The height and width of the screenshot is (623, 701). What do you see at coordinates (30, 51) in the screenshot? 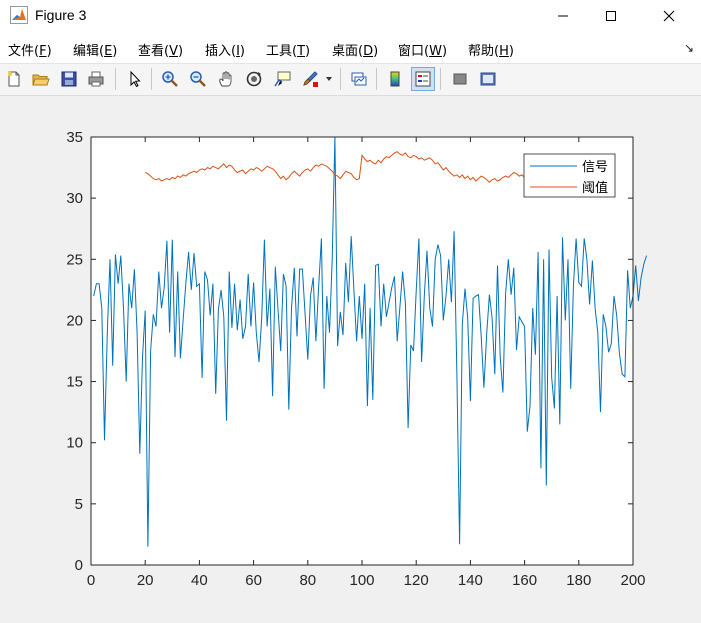
I see `menu-file: 文件(F)` at bounding box center [30, 51].